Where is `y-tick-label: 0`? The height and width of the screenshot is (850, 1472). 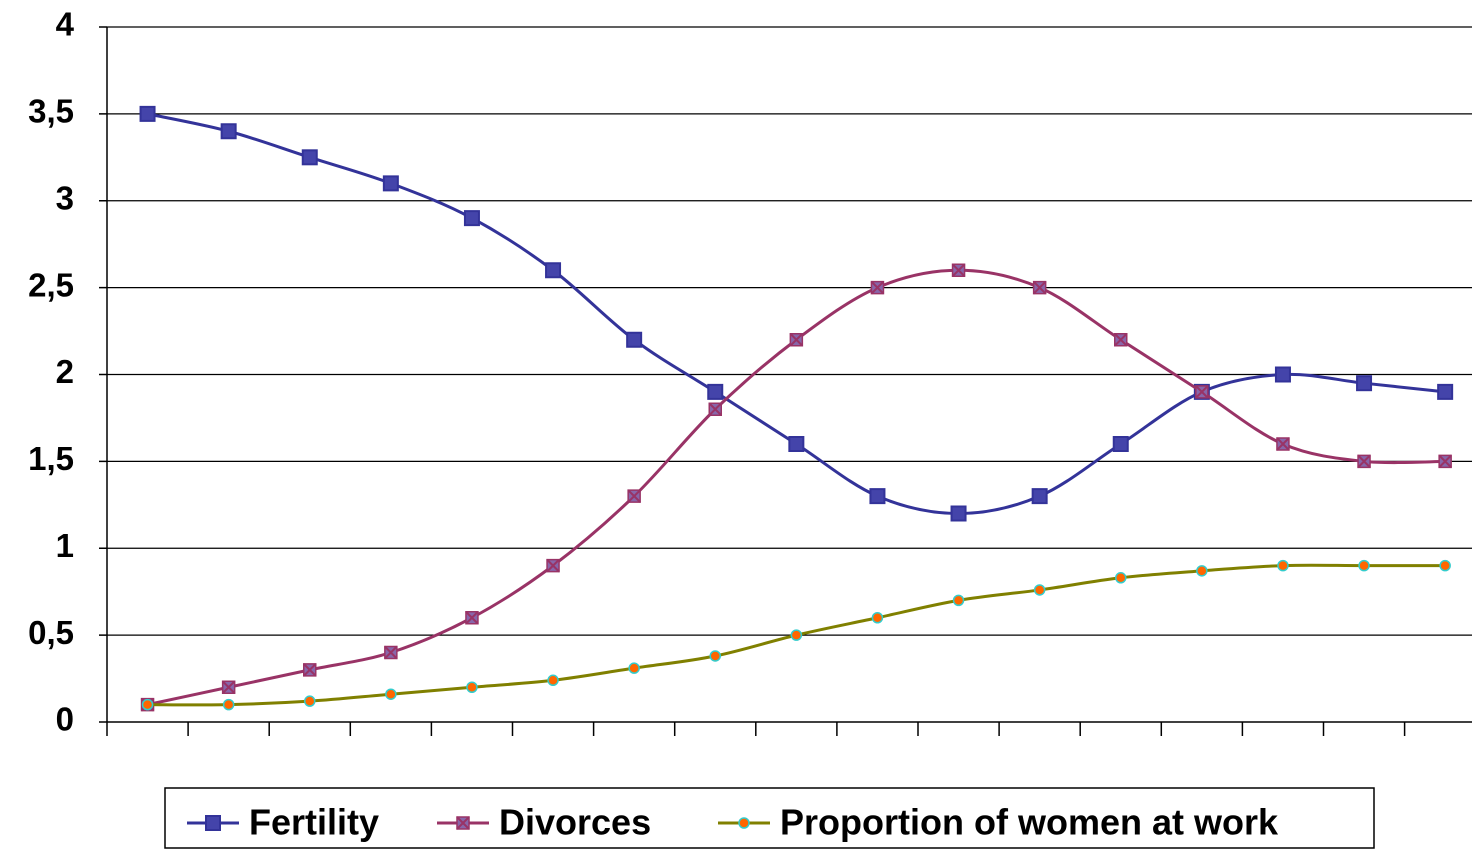
y-tick-label: 0 is located at coordinates (65, 719).